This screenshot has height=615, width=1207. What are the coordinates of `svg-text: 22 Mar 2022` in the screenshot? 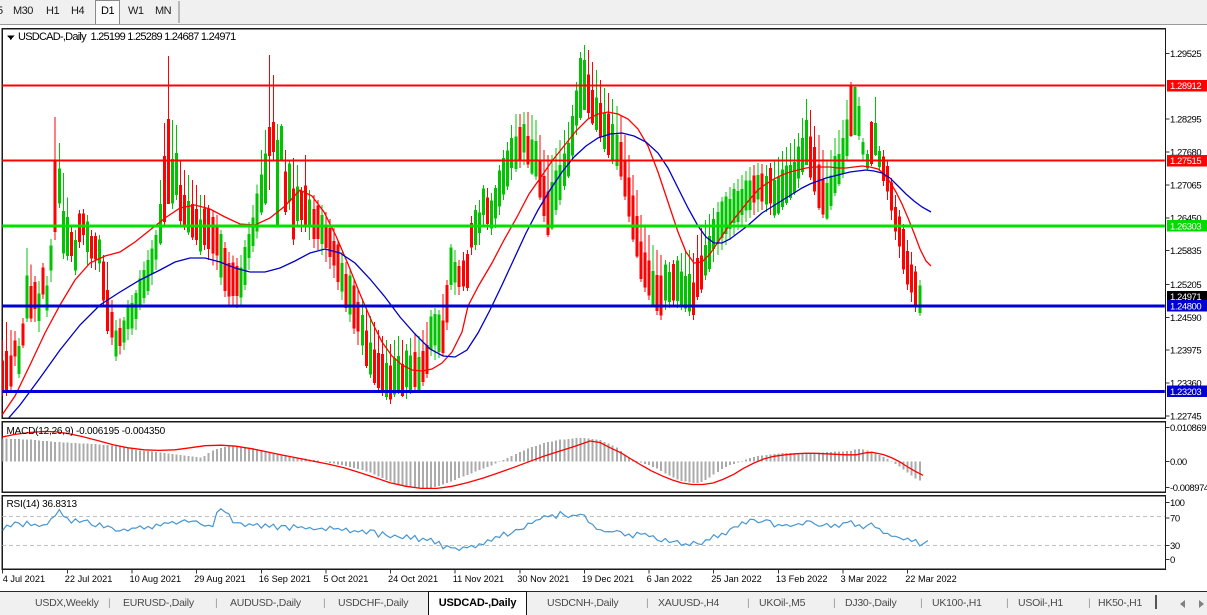 It's located at (931, 579).